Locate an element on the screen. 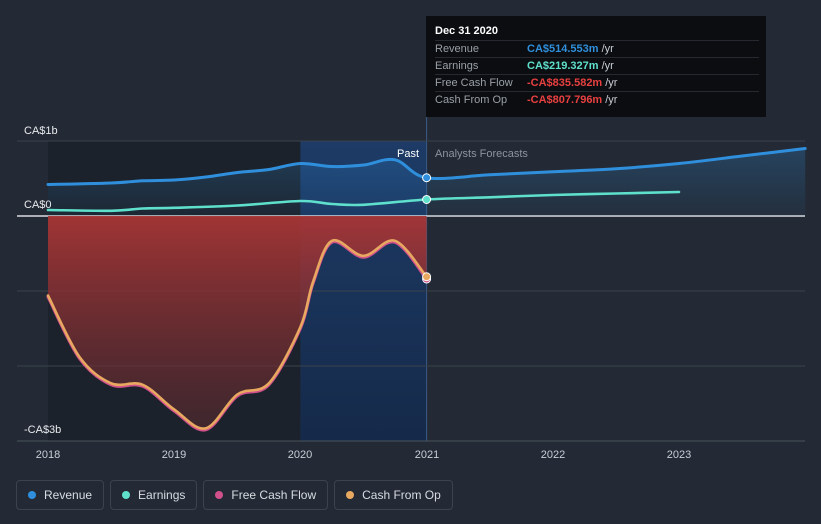  tooltip-label-free-cash-flow: Free Cash Flow is located at coordinates (474, 83).